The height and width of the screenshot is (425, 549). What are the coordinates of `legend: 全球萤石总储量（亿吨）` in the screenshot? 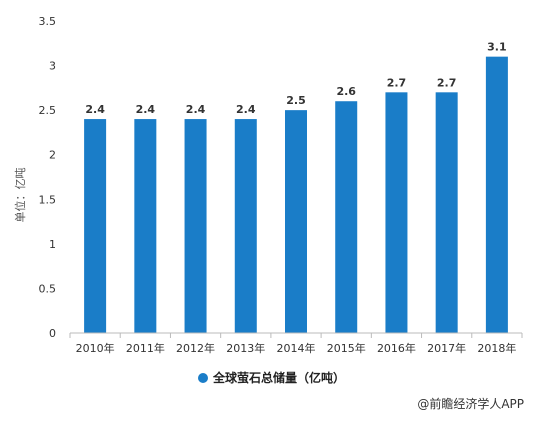 It's located at (271, 377).